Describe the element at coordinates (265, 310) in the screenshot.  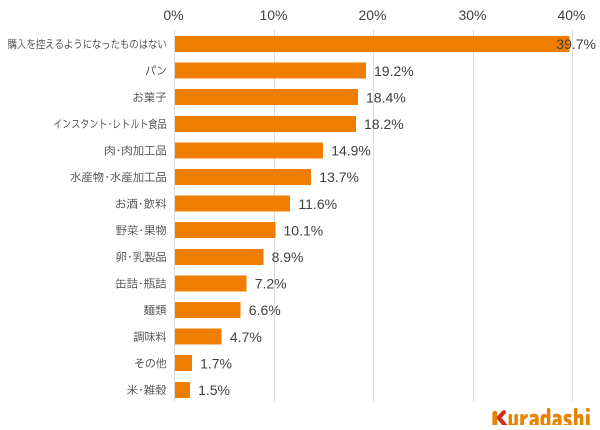
I see `svg-text: 6.6%` at that location.